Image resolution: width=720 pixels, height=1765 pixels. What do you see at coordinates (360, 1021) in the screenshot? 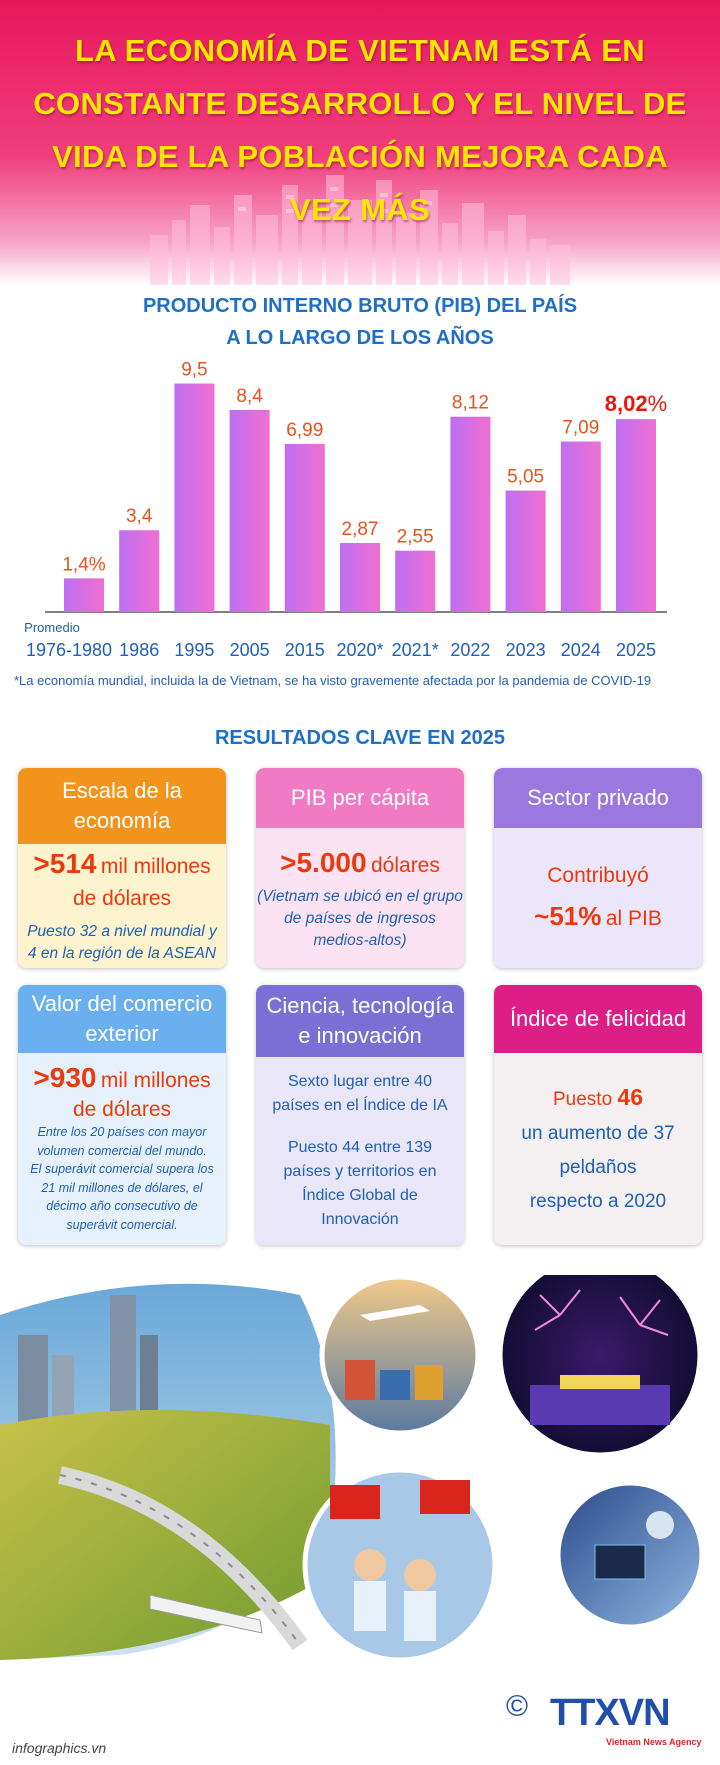
I see `card-science-technology-header: Ciencia, tecnología e innovación` at bounding box center [360, 1021].